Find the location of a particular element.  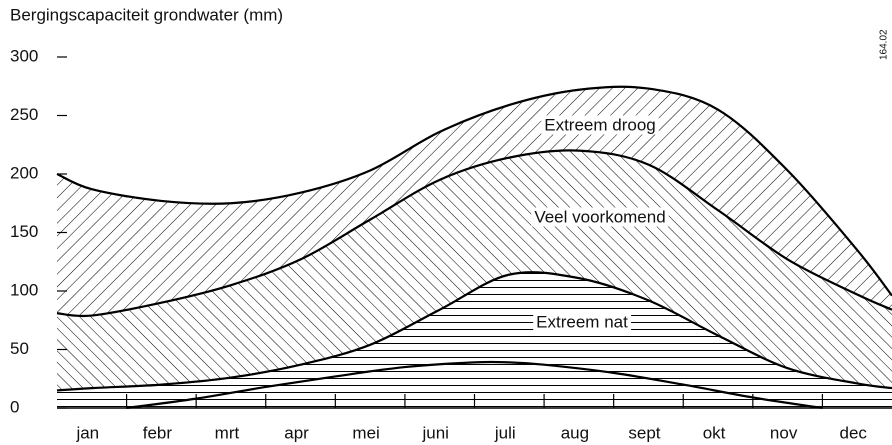

x-tick-label: mrt is located at coordinates (227, 432).